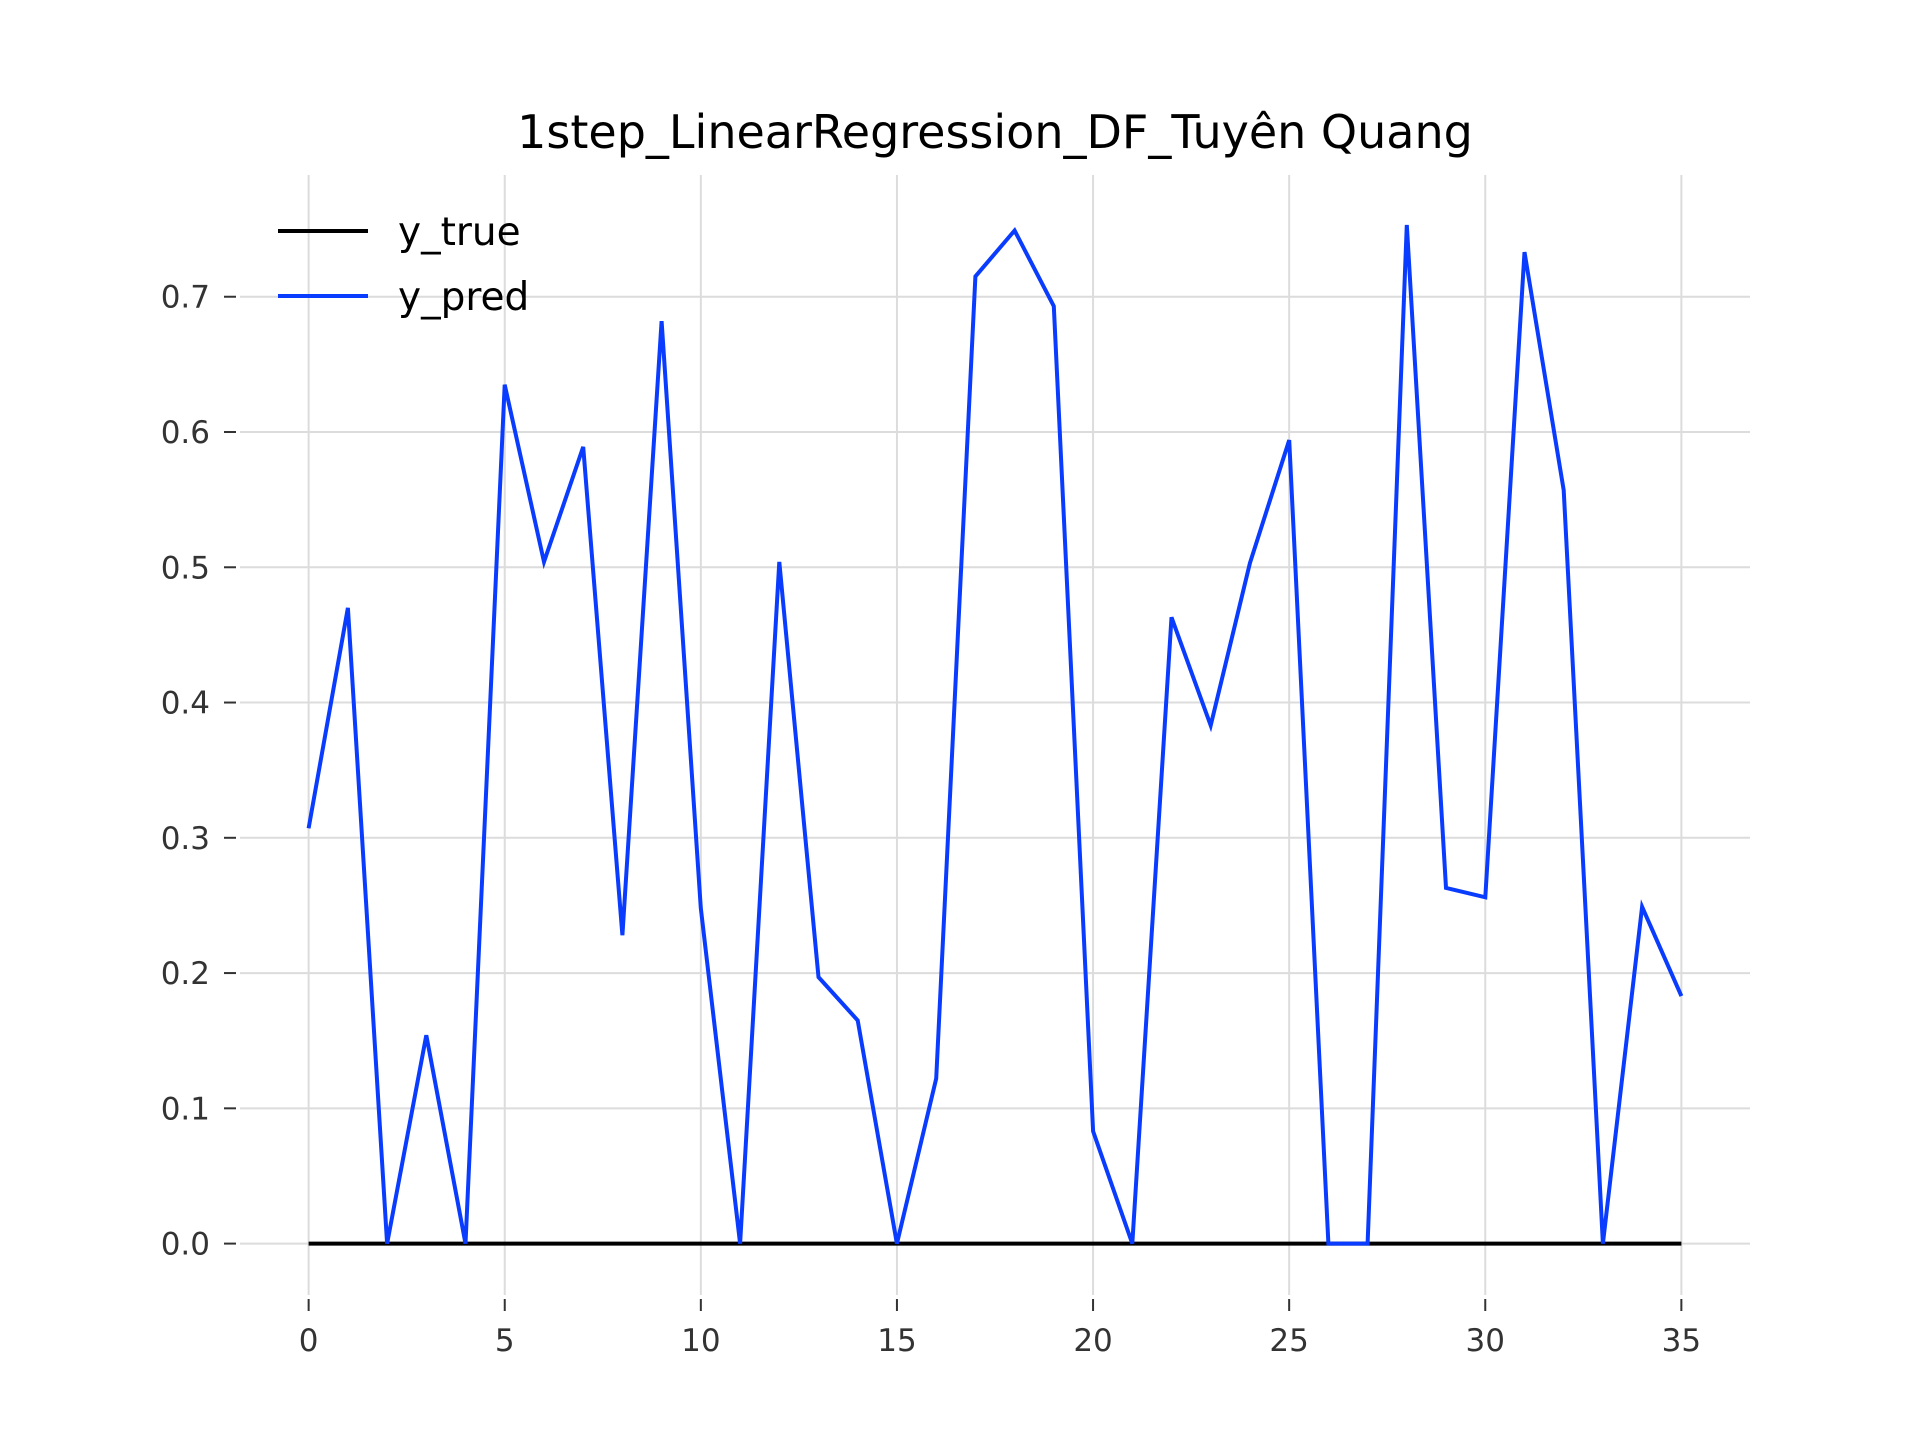 The image size is (1920, 1440). I want to click on x-tick-label: 30, so click(1485, 1341).